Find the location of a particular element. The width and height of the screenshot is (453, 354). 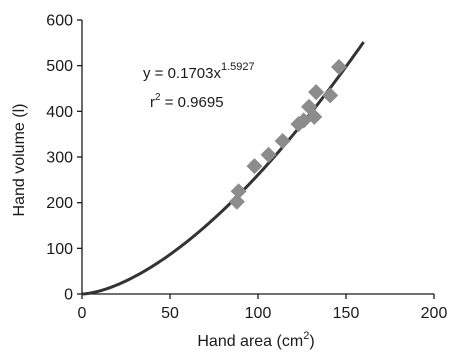

x-tick-label: 50 is located at coordinates (170, 313).